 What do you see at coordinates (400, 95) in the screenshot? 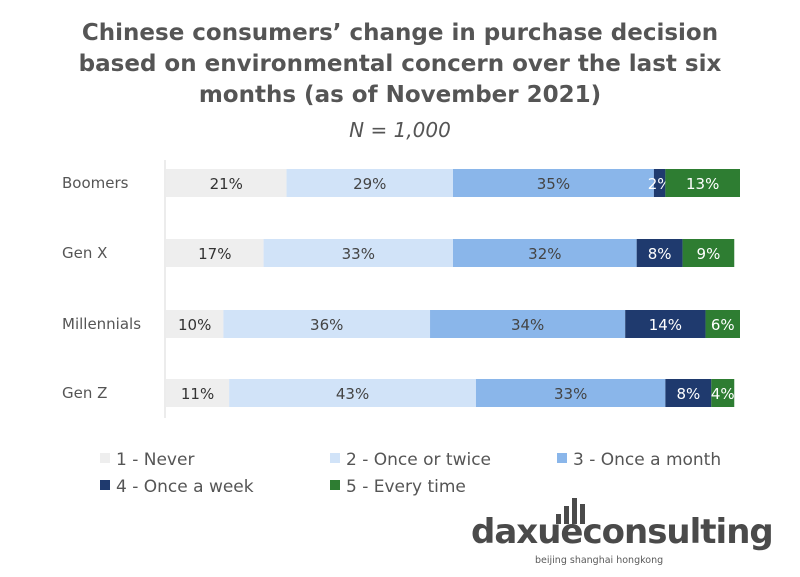
I see `chart-title-line-3: months (as of November 2021)` at bounding box center [400, 95].